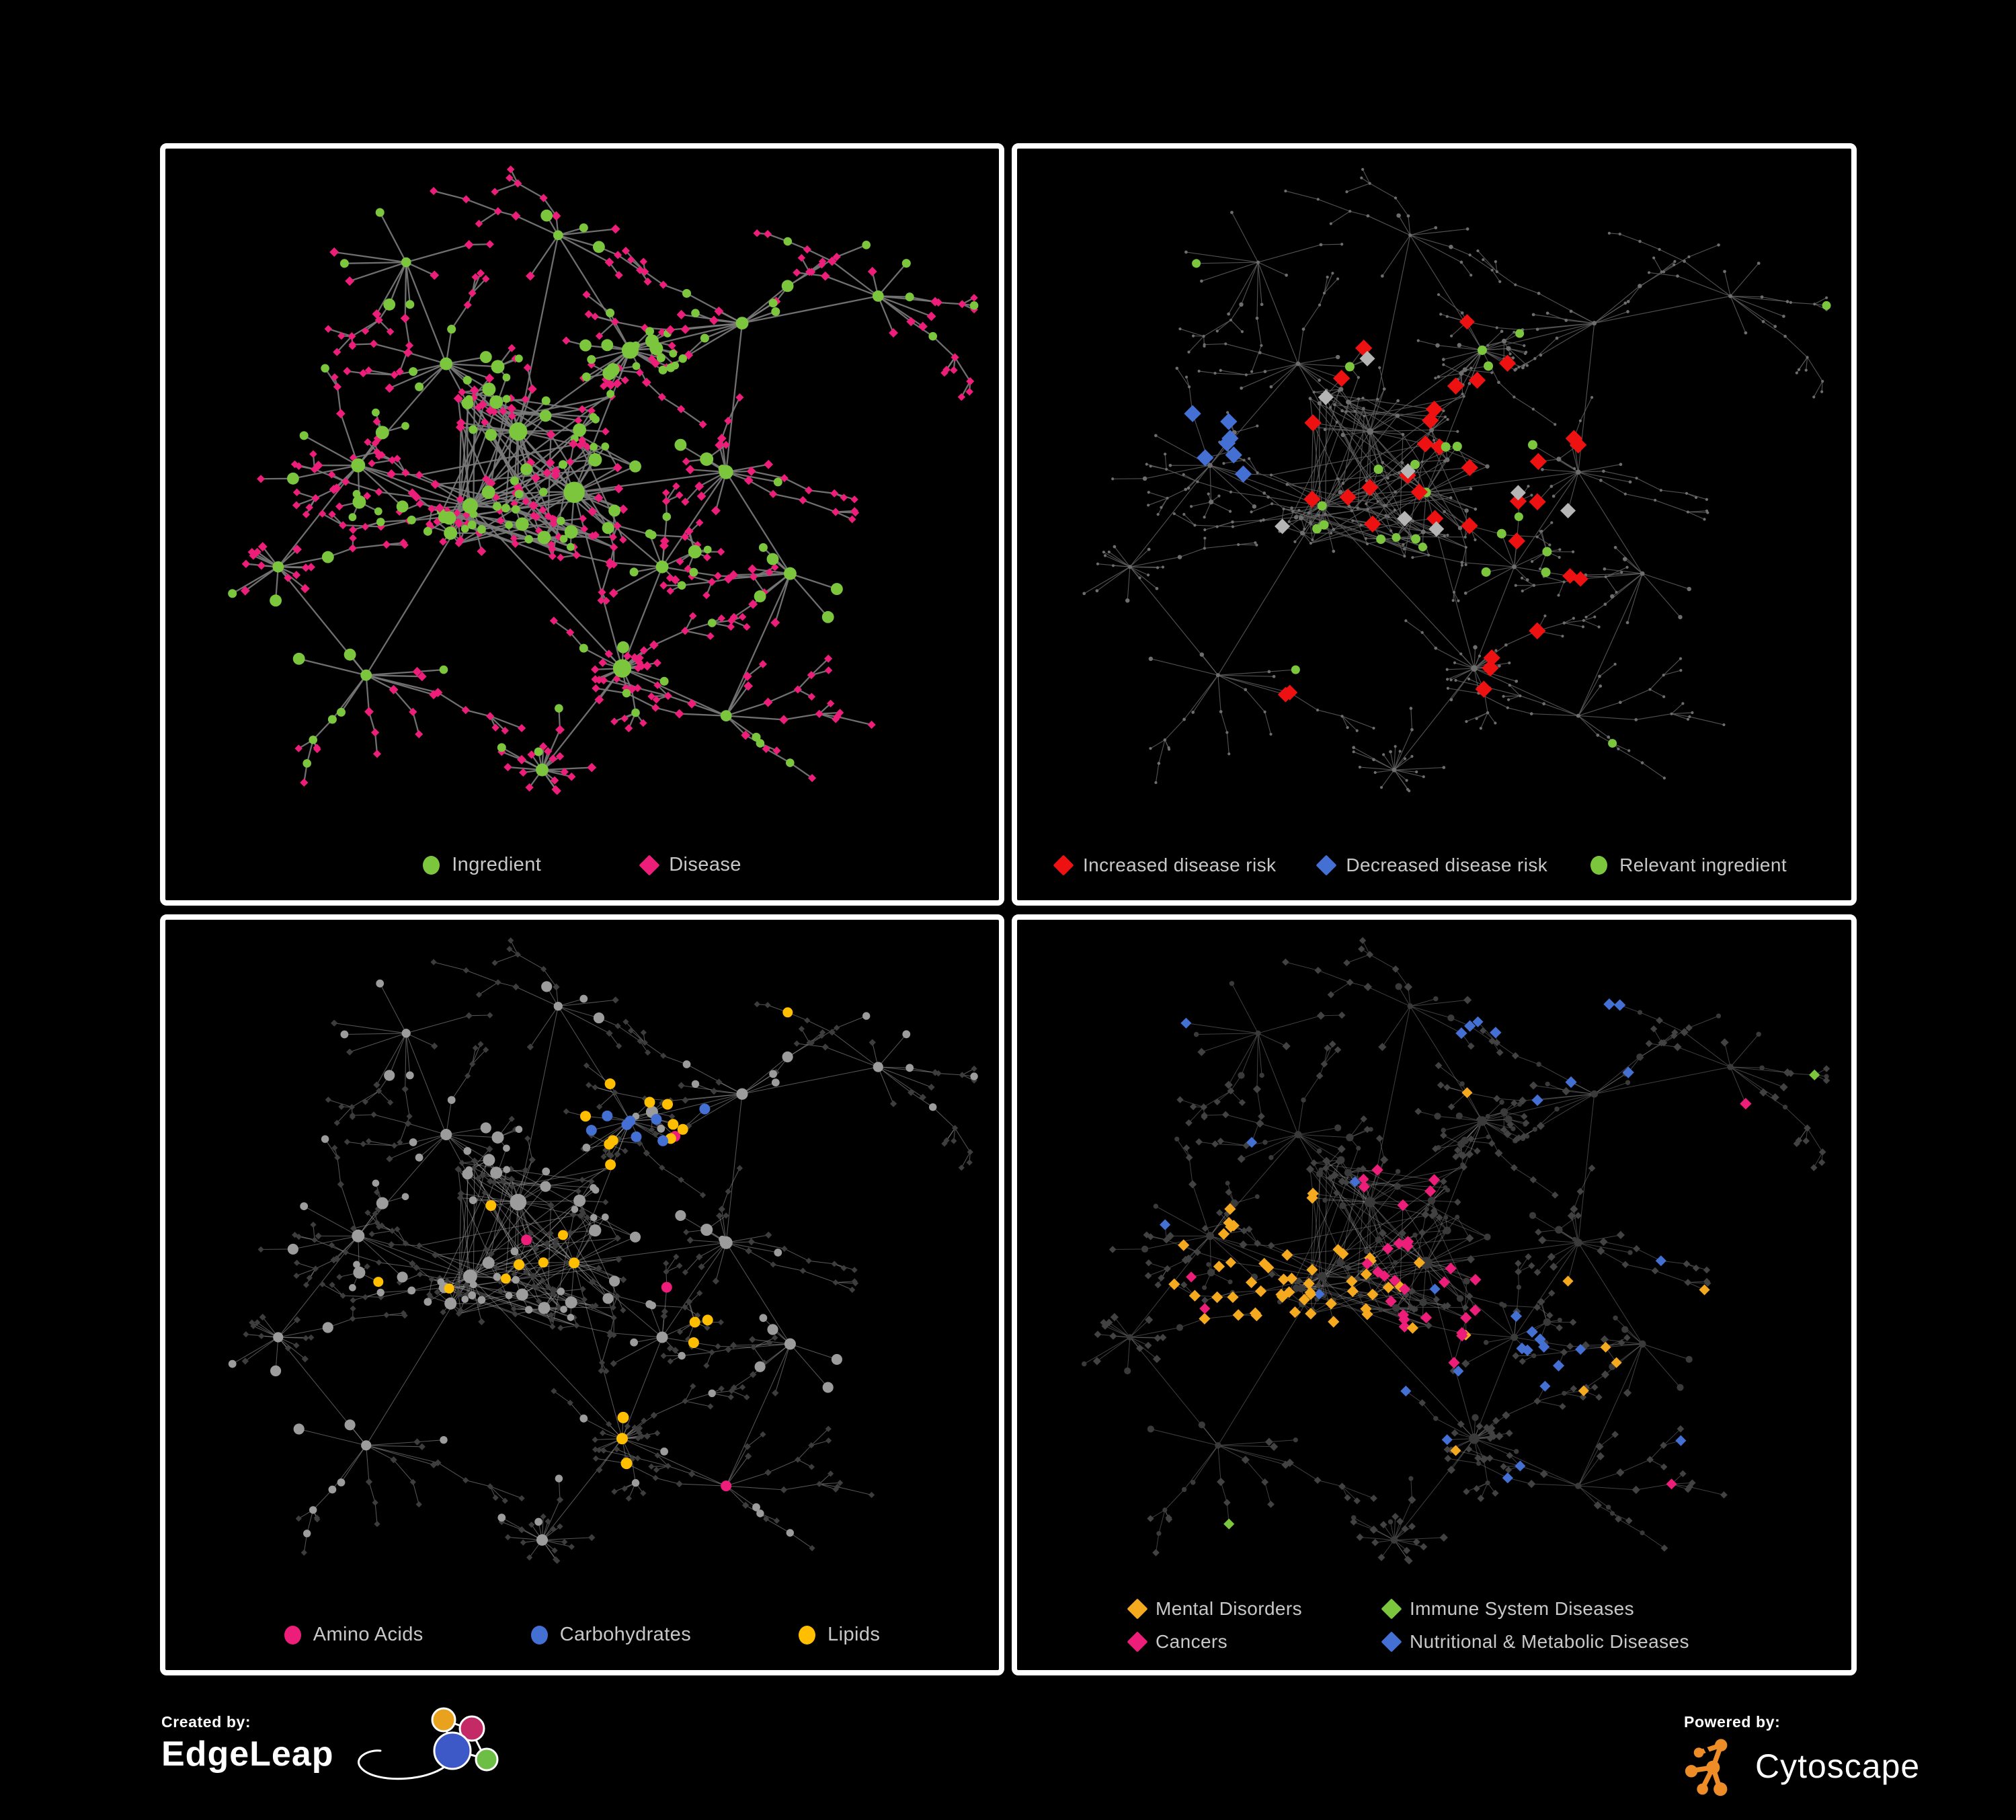 This screenshot has height=1820, width=2016. Describe the element at coordinates (1192, 1641) in the screenshot. I see `legend-label-cancers: Cancers` at that location.